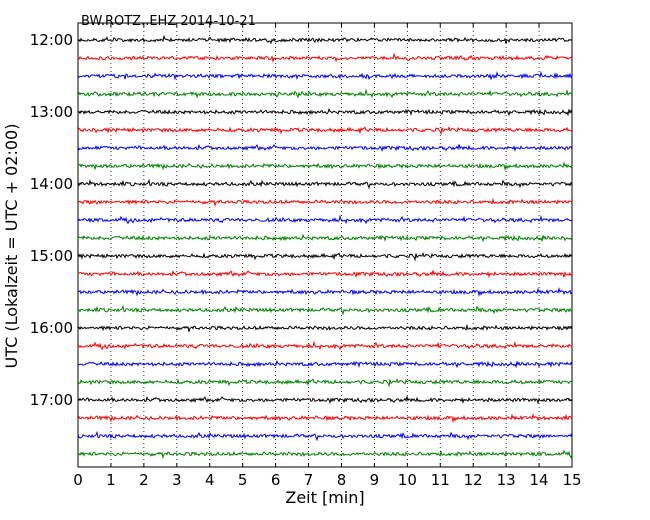 Image resolution: width=650 pixels, height=520 pixels. What do you see at coordinates (375, 480) in the screenshot?
I see `x-tick-label: 9` at bounding box center [375, 480].